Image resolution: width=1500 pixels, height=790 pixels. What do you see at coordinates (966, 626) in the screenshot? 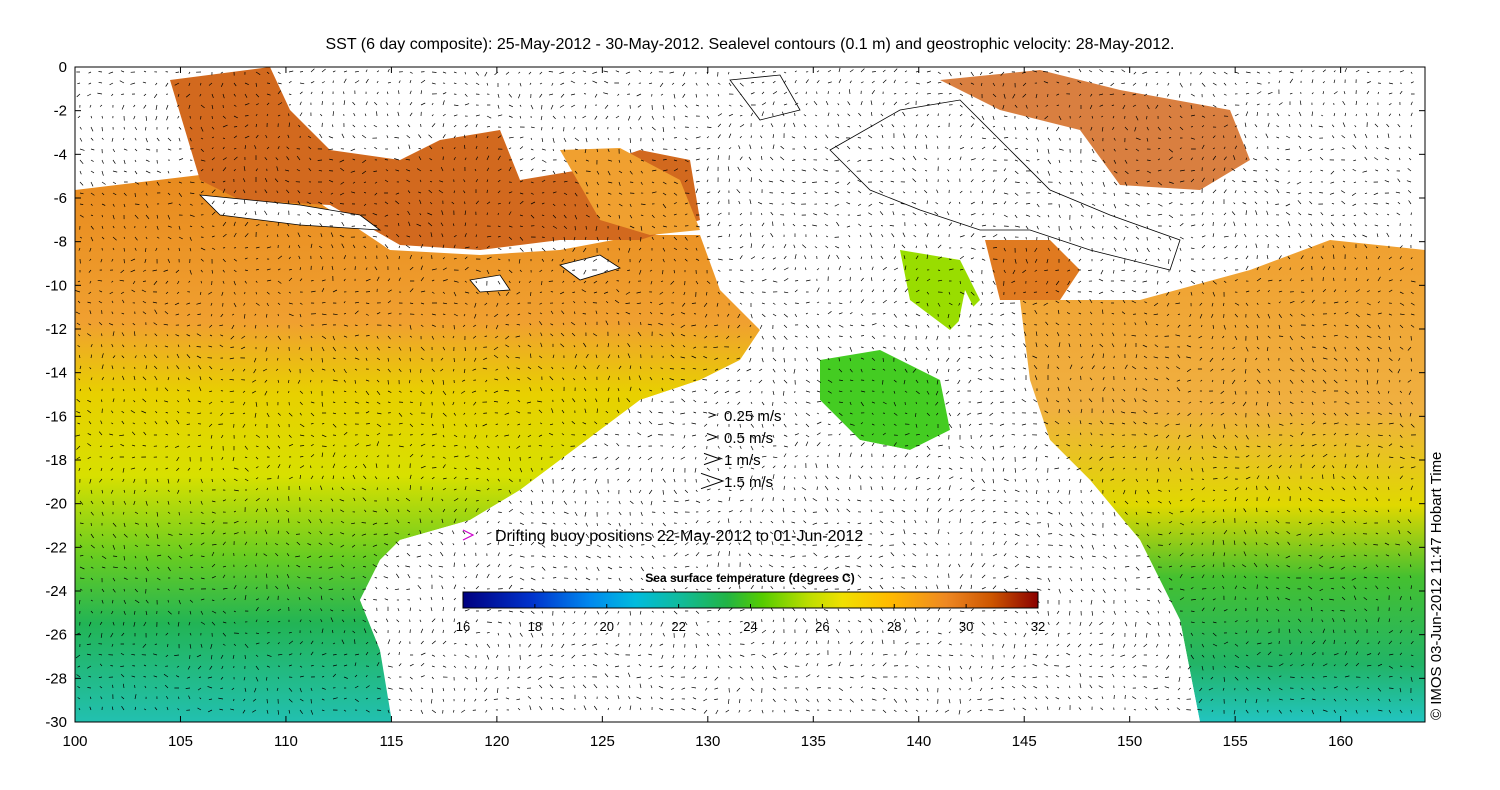
I see `colorbar-tick-label: 30` at bounding box center [966, 626].